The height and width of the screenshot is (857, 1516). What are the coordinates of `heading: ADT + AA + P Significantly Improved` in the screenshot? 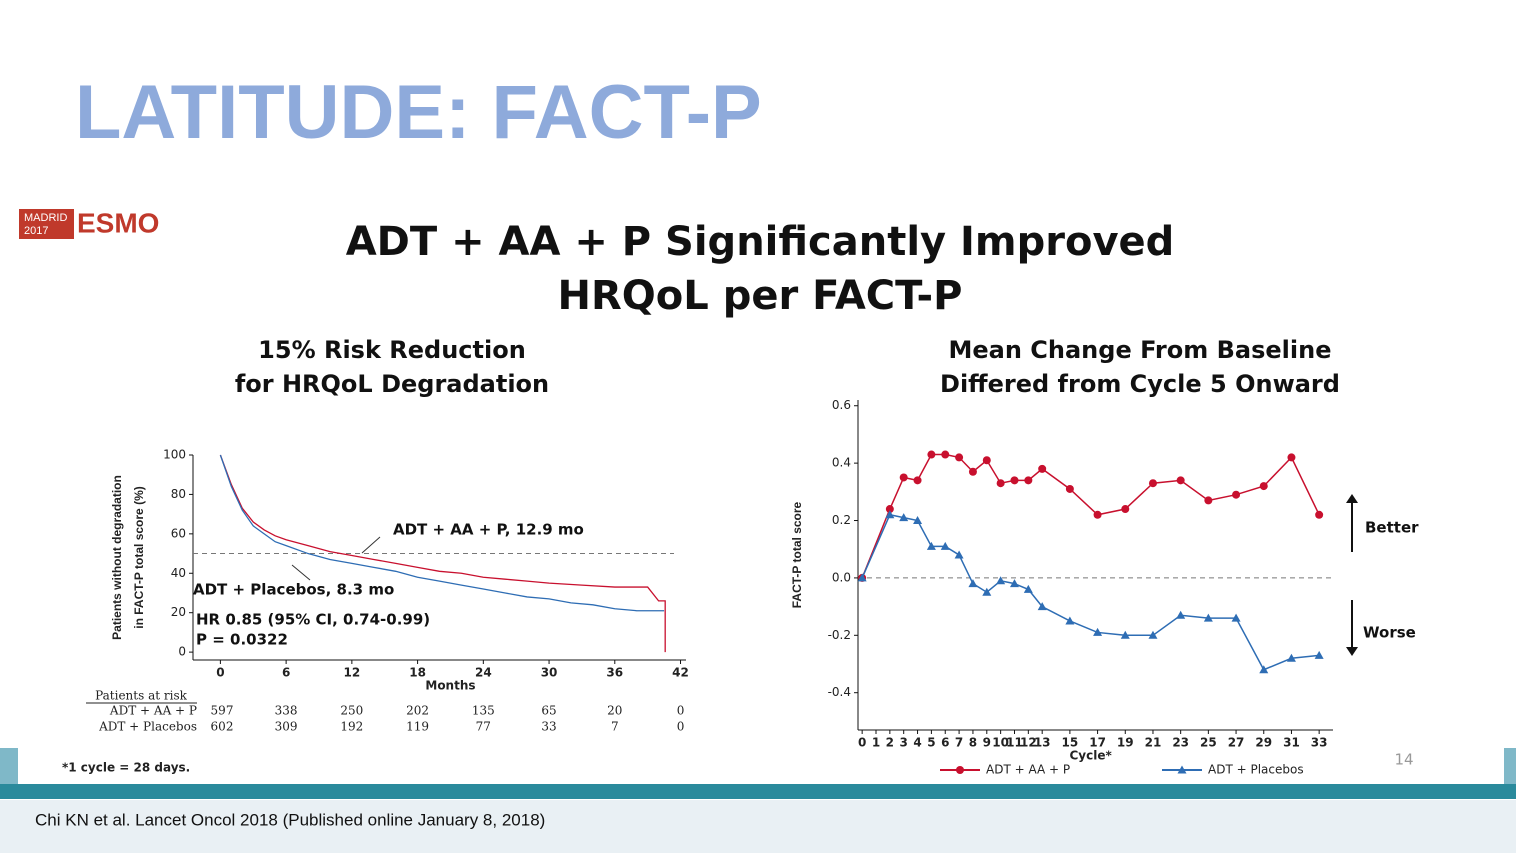 It's located at (760, 242).